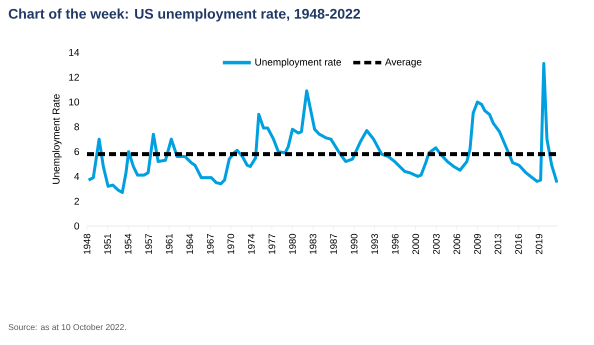 The width and height of the screenshot is (594, 345). What do you see at coordinates (128, 244) in the screenshot?
I see `x-tick-label: 1954` at bounding box center [128, 244].